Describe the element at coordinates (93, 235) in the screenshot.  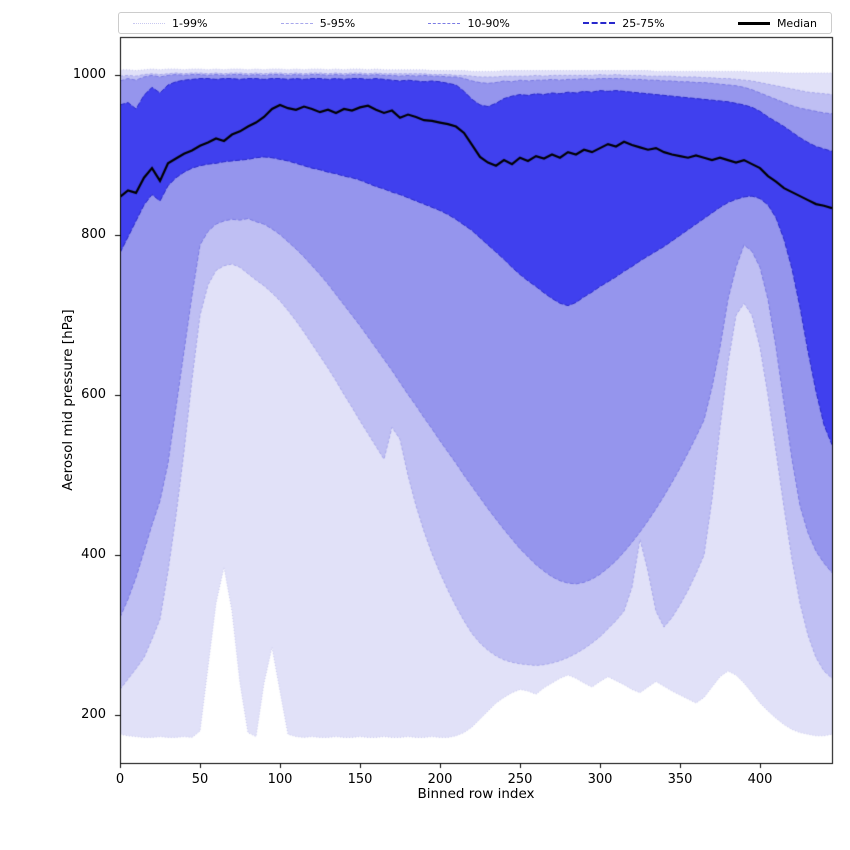
I see `y-tick-label: 800` at that location.